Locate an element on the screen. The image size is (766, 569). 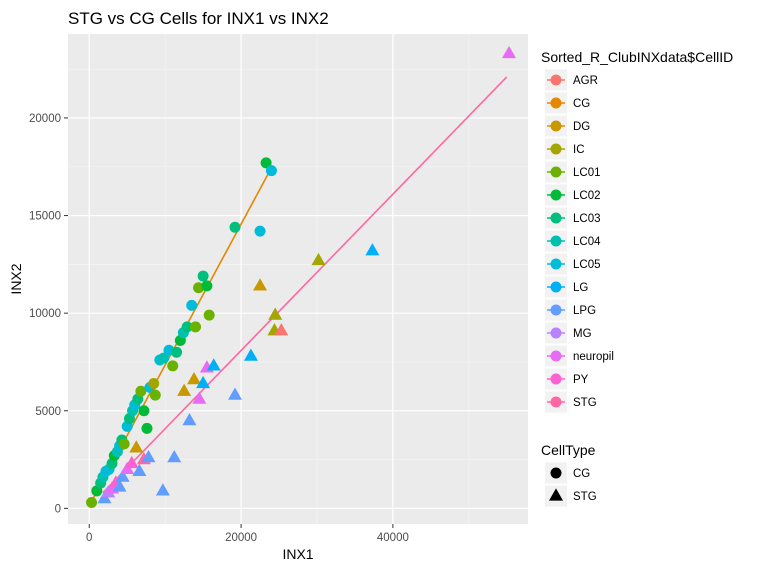
legend-label-ic: IC is located at coordinates (579, 150).